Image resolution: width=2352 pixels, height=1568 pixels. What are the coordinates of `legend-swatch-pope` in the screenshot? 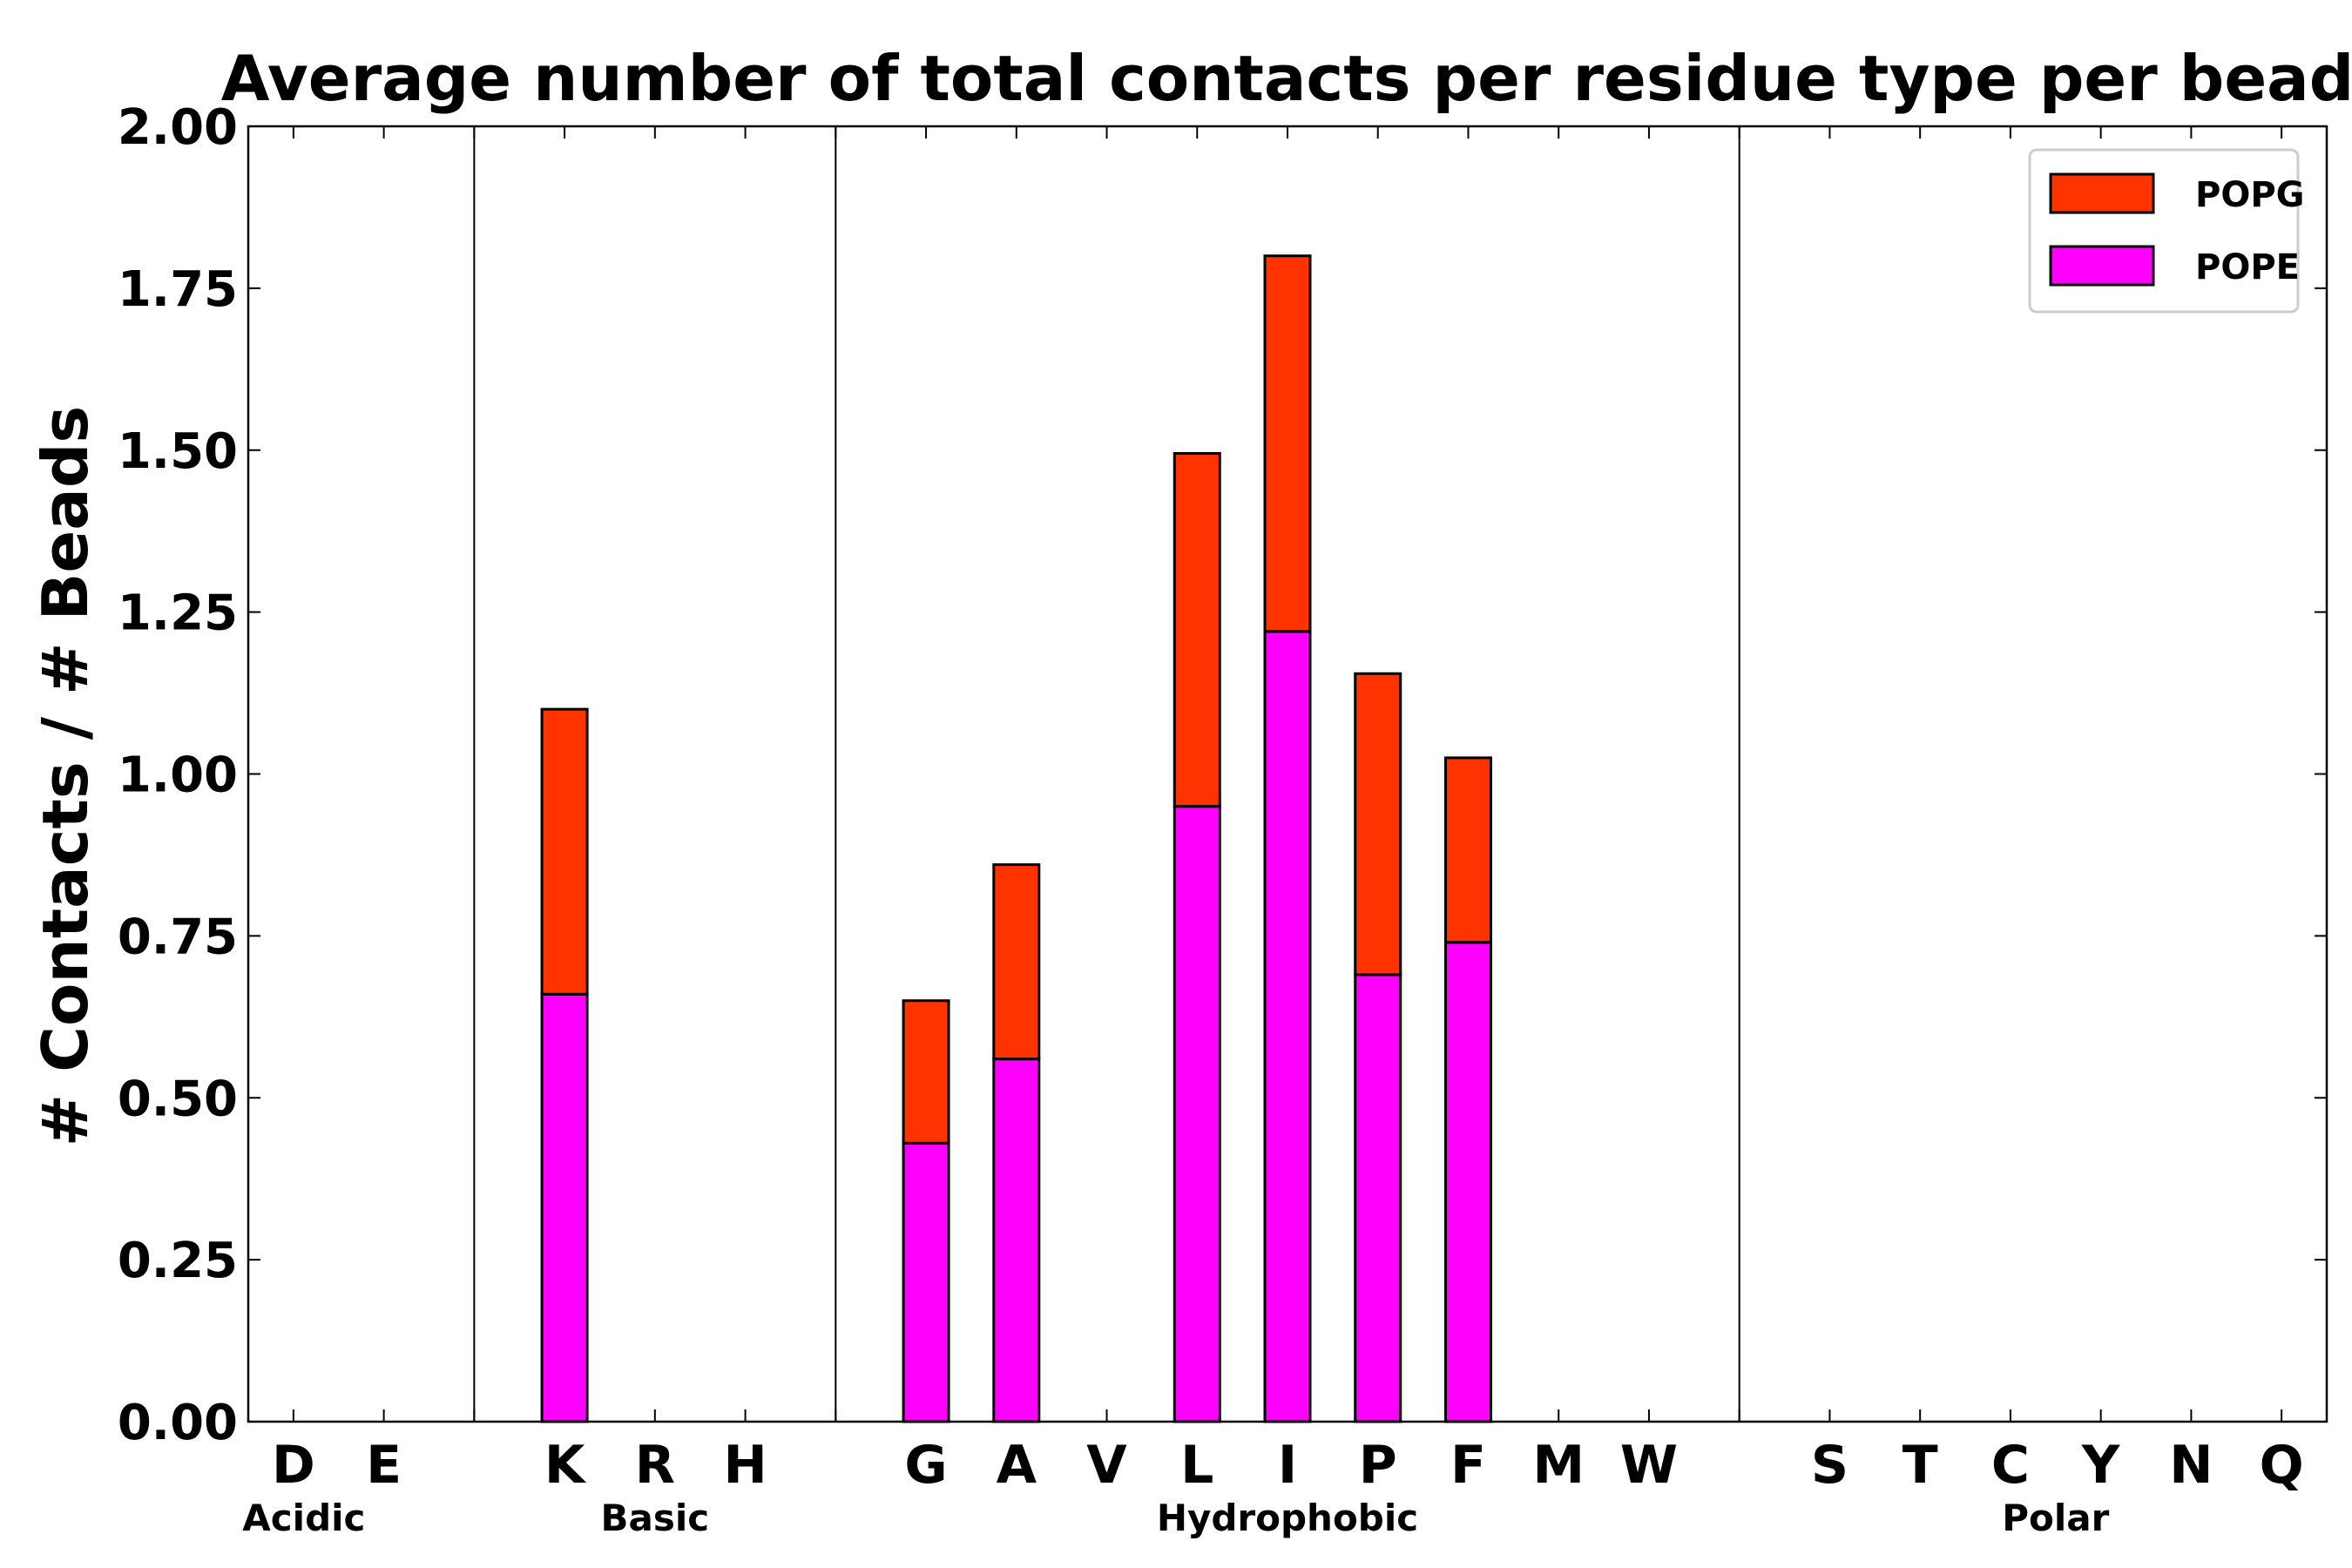 It's located at (2102, 266).